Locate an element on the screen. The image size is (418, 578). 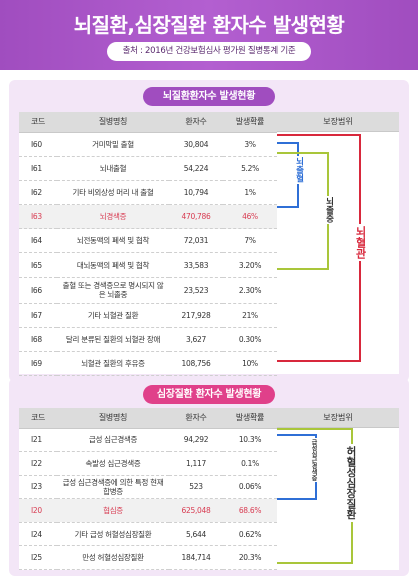
rate-cell: 0.62% is located at coordinates (250, 534).